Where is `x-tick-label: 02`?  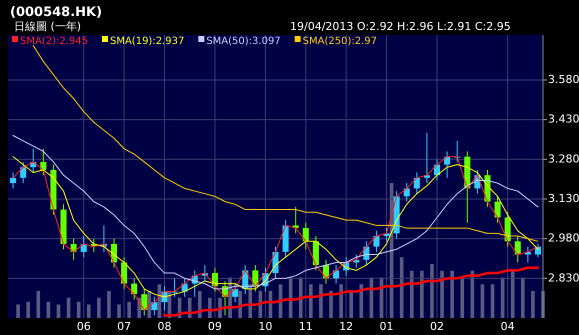 x-tick-label: 02 is located at coordinates (437, 326).